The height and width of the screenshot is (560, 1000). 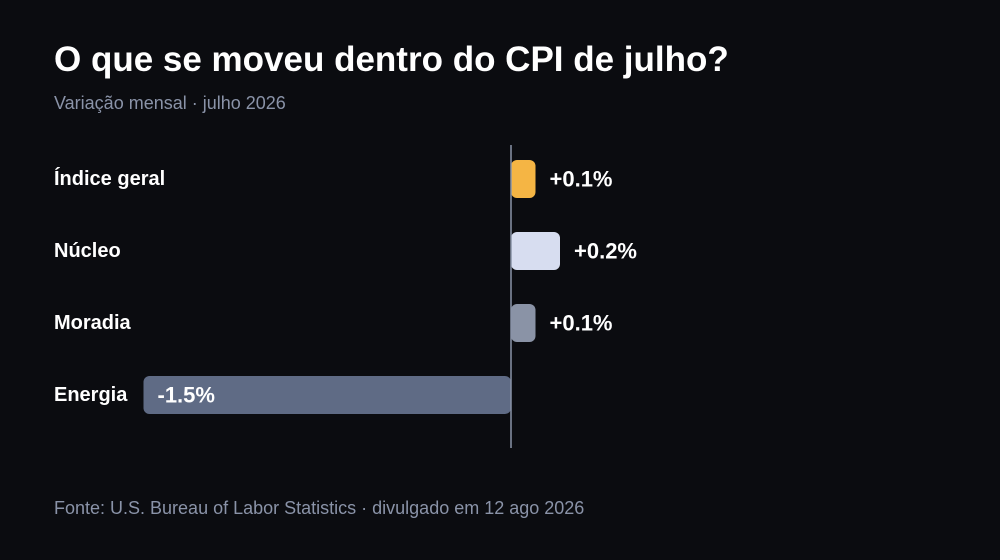 What do you see at coordinates (186, 395) in the screenshot?
I see `value-label-energia: -1.5%` at bounding box center [186, 395].